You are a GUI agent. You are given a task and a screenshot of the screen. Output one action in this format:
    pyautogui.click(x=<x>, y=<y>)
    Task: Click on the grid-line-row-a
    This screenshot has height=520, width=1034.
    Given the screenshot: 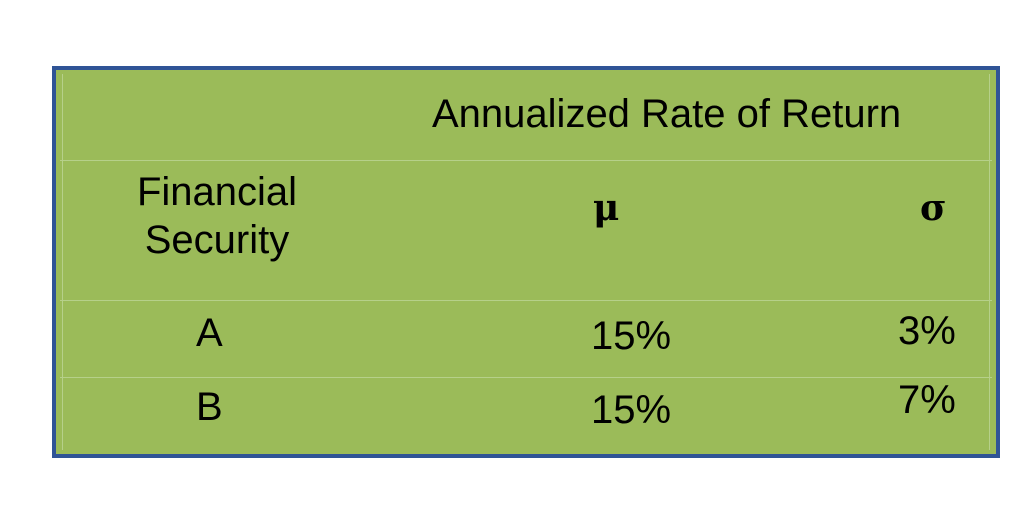 What is the action you would take?
    pyautogui.click(x=526, y=300)
    